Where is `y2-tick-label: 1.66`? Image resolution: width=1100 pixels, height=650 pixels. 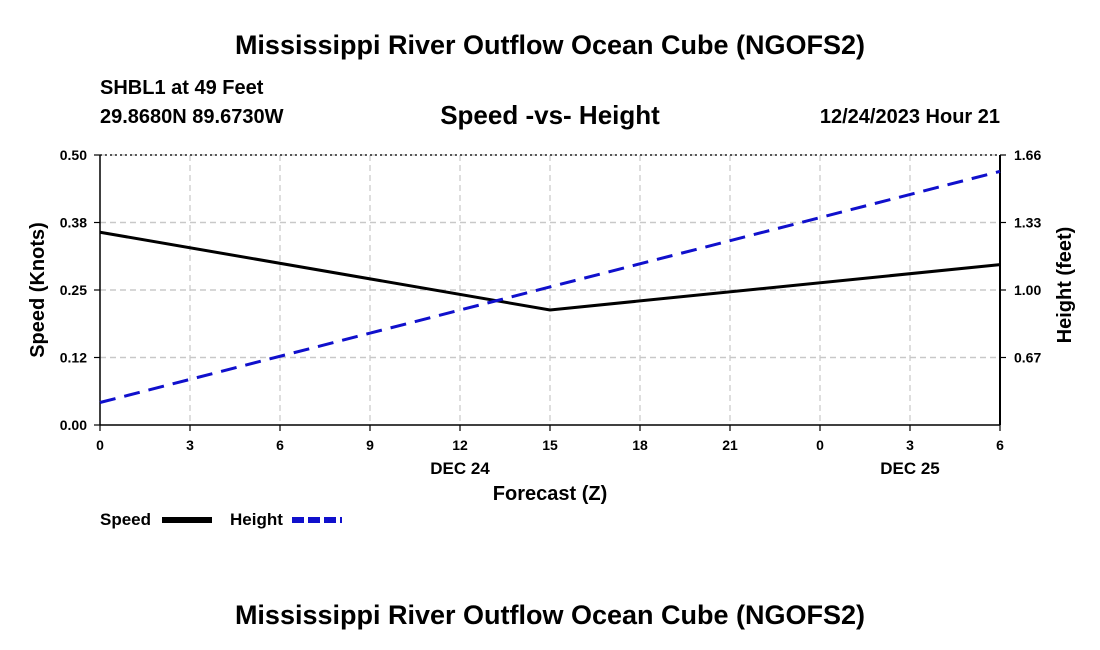
y2-tick-label: 1.66 is located at coordinates (1027, 155).